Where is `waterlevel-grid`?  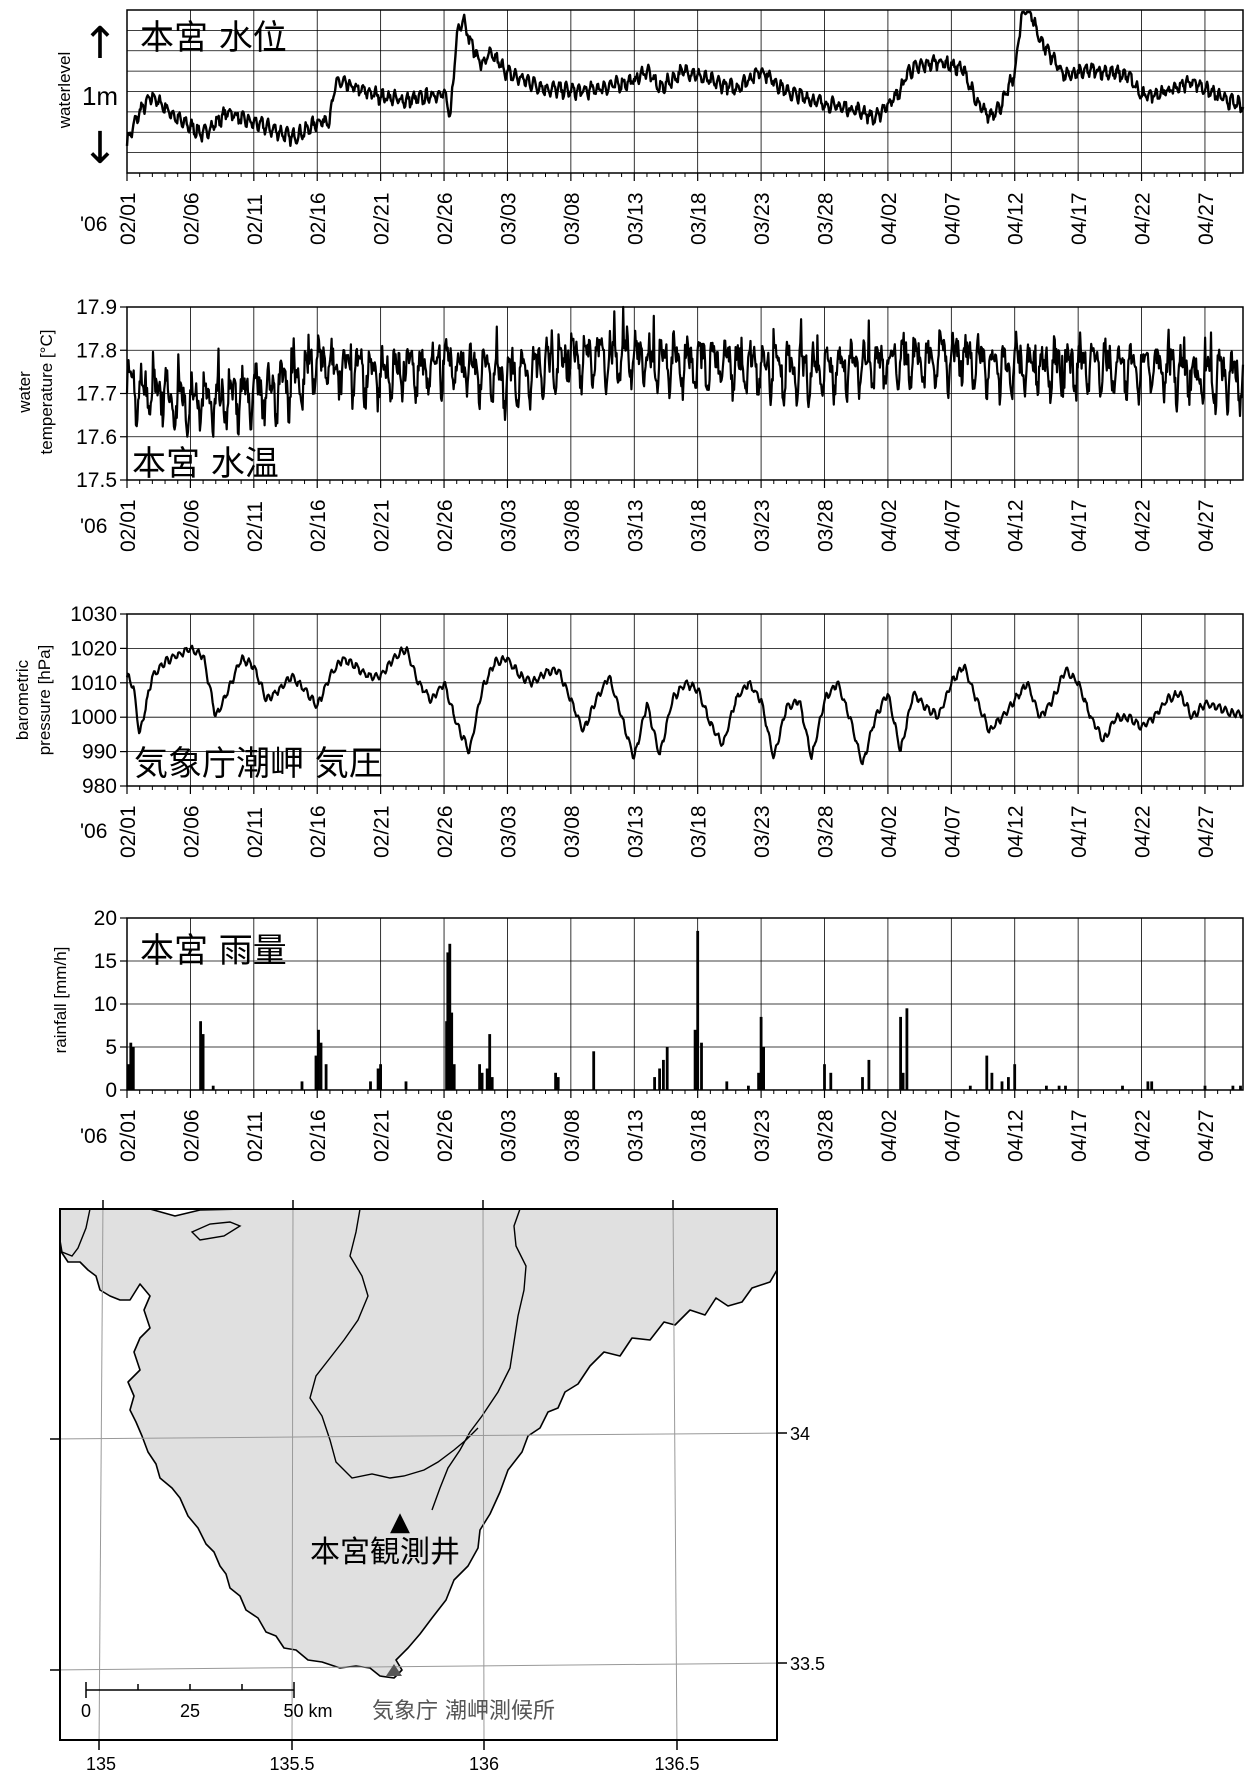 waterlevel-grid is located at coordinates (684, 95).